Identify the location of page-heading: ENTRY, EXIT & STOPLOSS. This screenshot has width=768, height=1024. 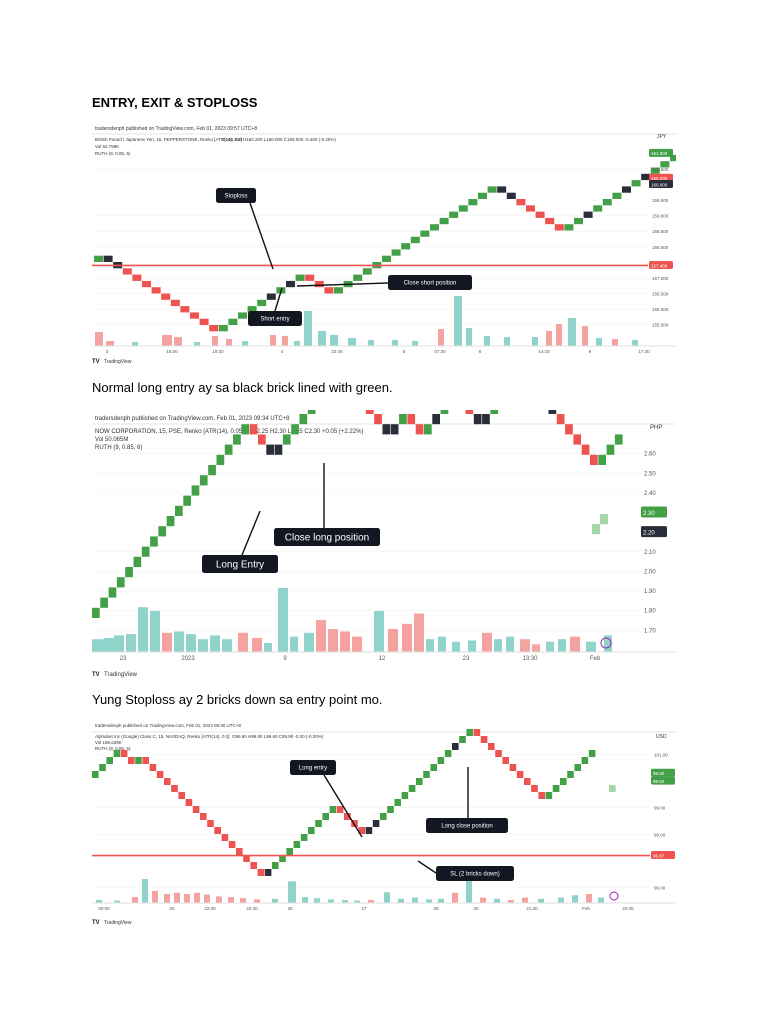
(175, 102).